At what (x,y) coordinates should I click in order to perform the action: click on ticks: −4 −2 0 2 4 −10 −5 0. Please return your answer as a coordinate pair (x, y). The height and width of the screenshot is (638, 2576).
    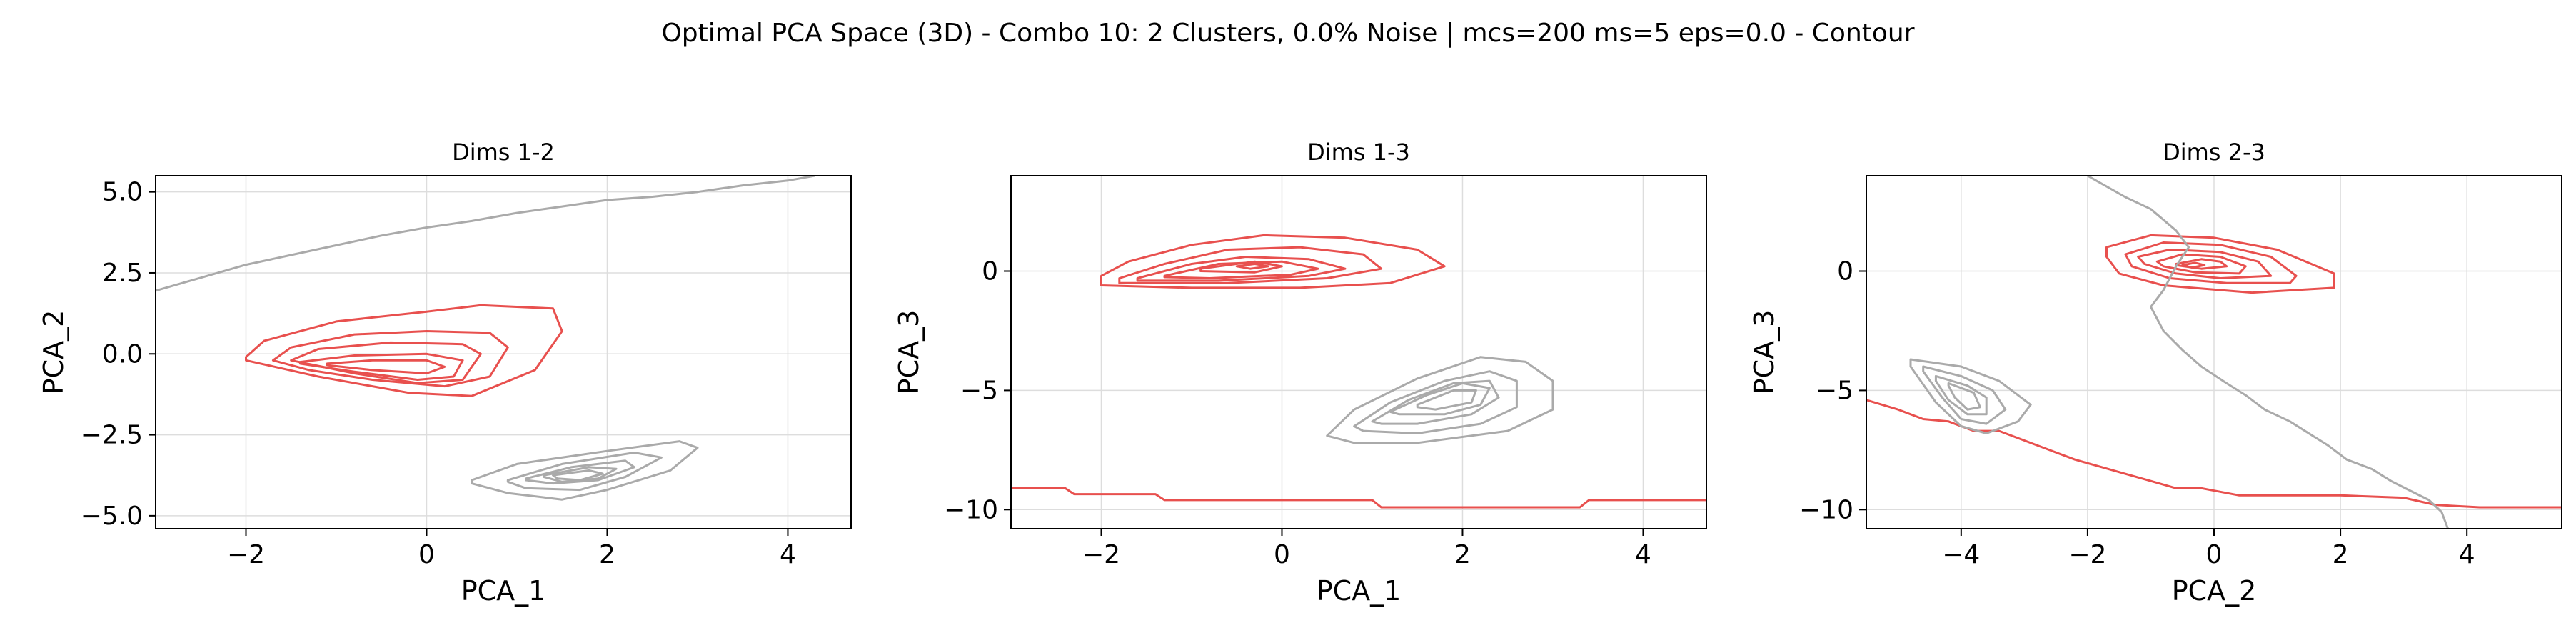
    Looking at the image, I should click on (2137, 413).